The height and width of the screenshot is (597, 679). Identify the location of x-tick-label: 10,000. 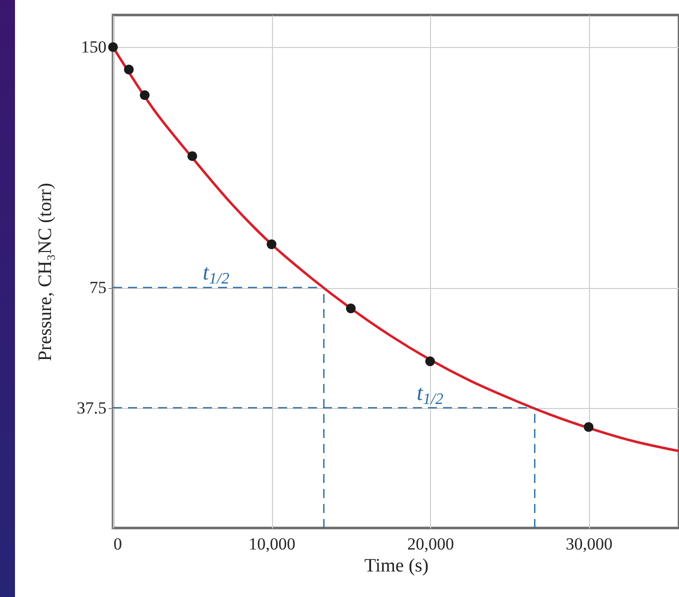
(272, 544).